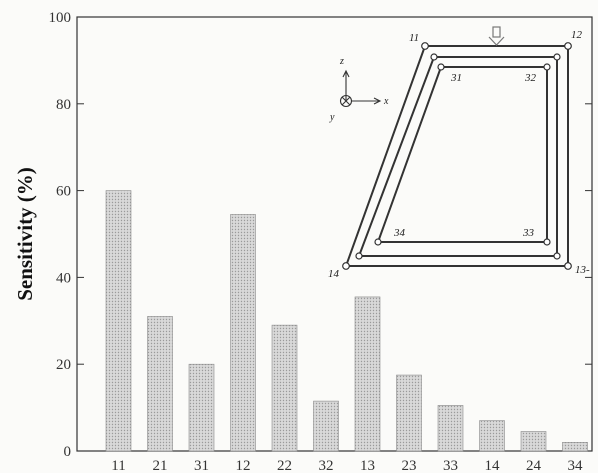 The width and height of the screenshot is (598, 473). I want to click on axis-letter-x: x, so click(386, 101).